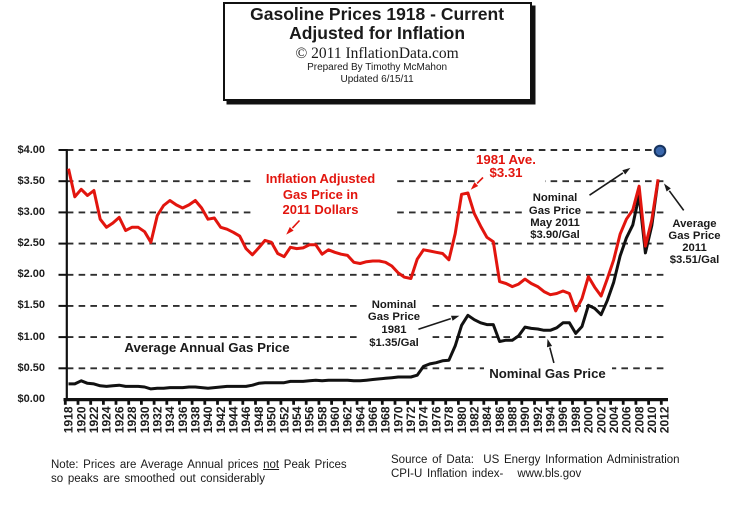 The height and width of the screenshot is (512, 751). I want to click on svg-text: 1982, so click(475, 419).